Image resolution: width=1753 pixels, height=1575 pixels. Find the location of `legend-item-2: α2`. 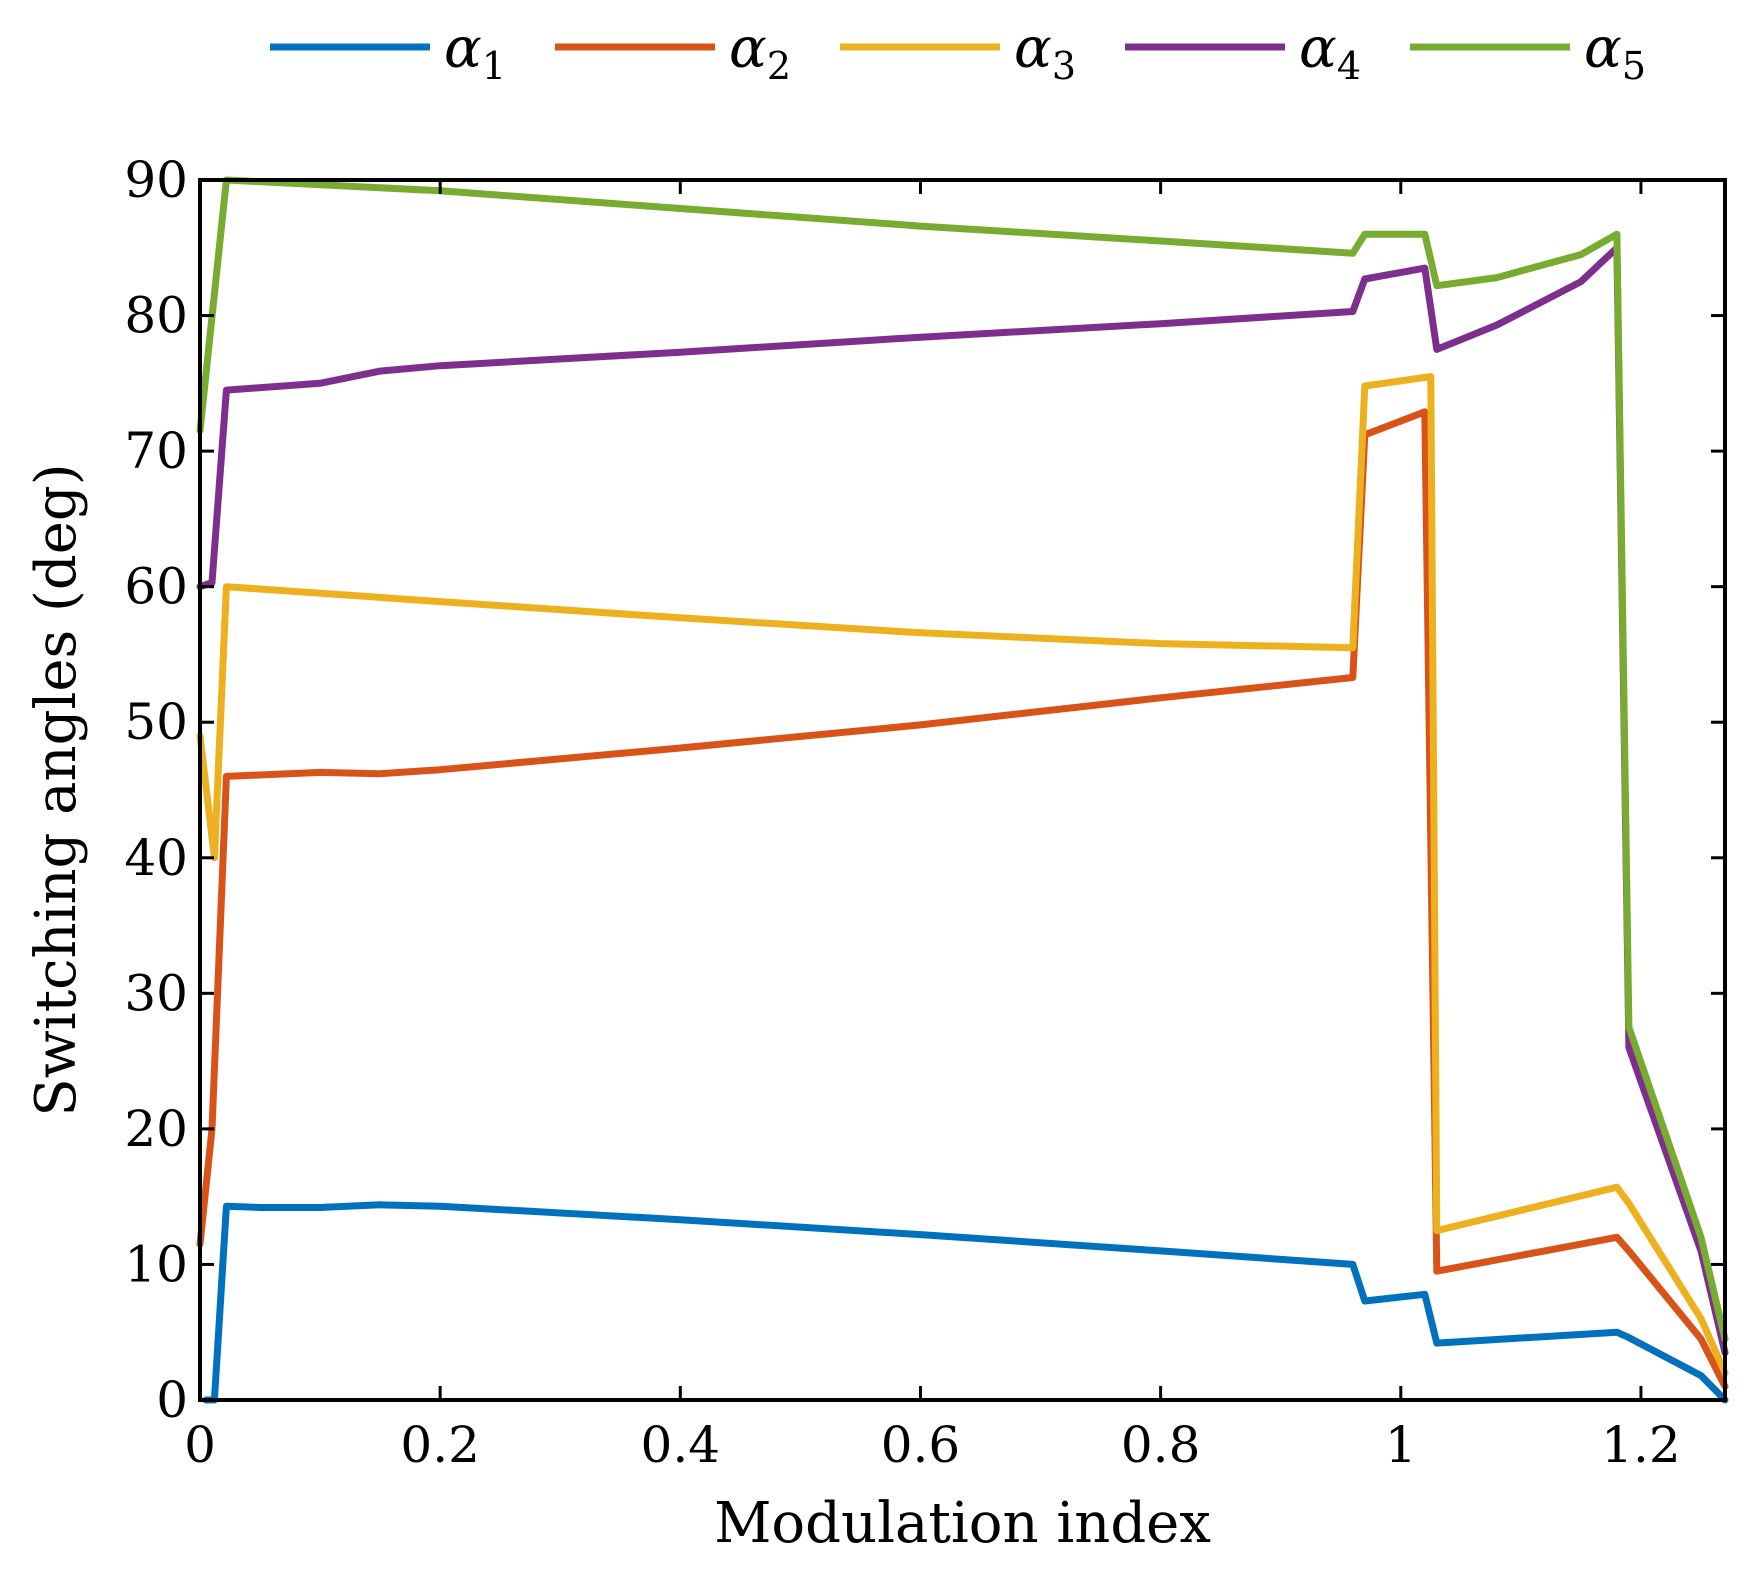

legend-item-2: α2 is located at coordinates (673, 52).